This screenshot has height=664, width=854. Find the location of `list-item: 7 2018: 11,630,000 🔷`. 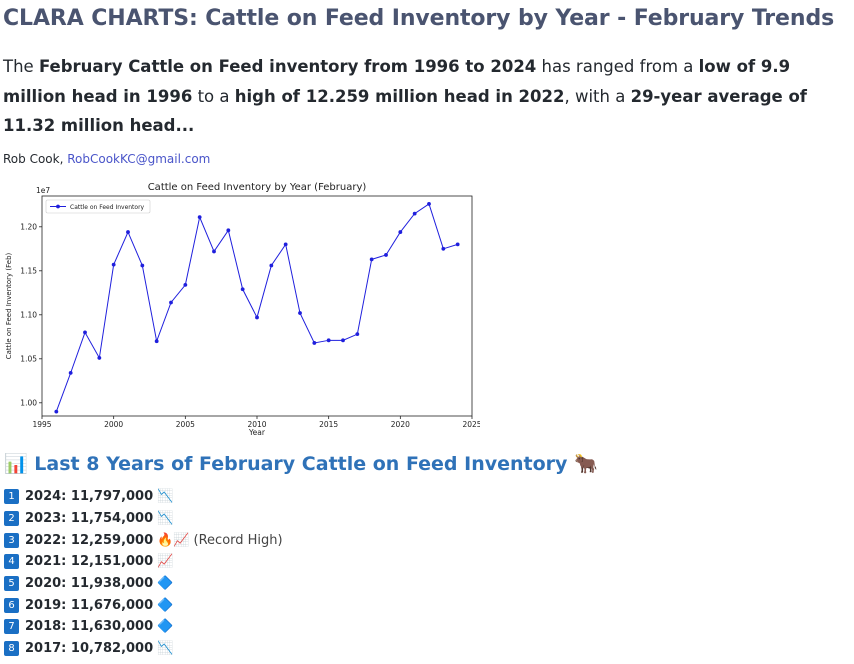

list-item: 7 2018: 11,630,000 🔷 is located at coordinates (143, 627).